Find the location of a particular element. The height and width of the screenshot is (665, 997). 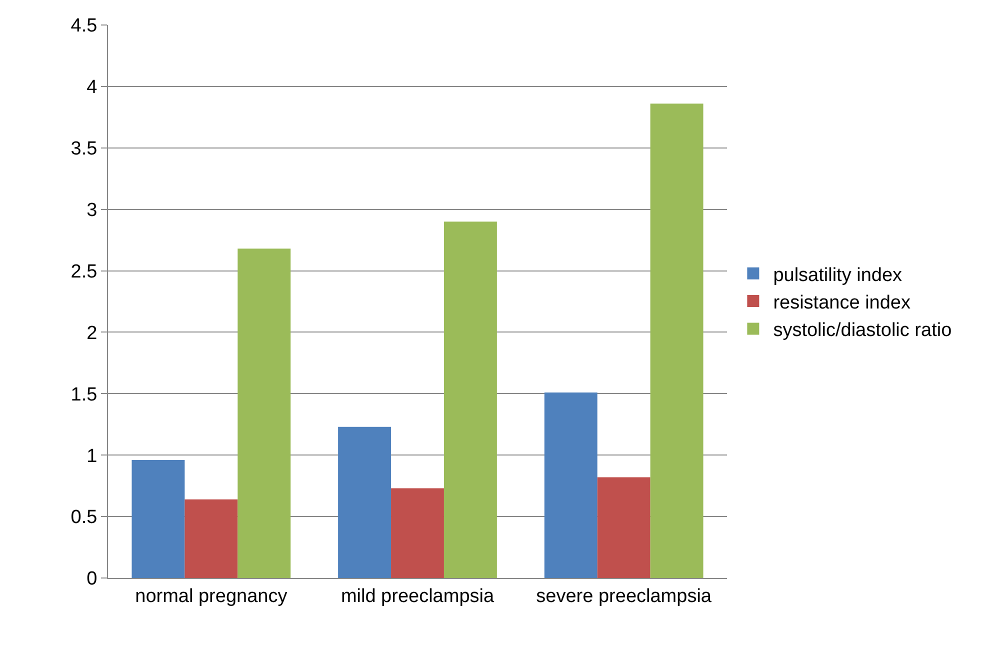

y-tick-label: 3.5 is located at coordinates (84, 149).